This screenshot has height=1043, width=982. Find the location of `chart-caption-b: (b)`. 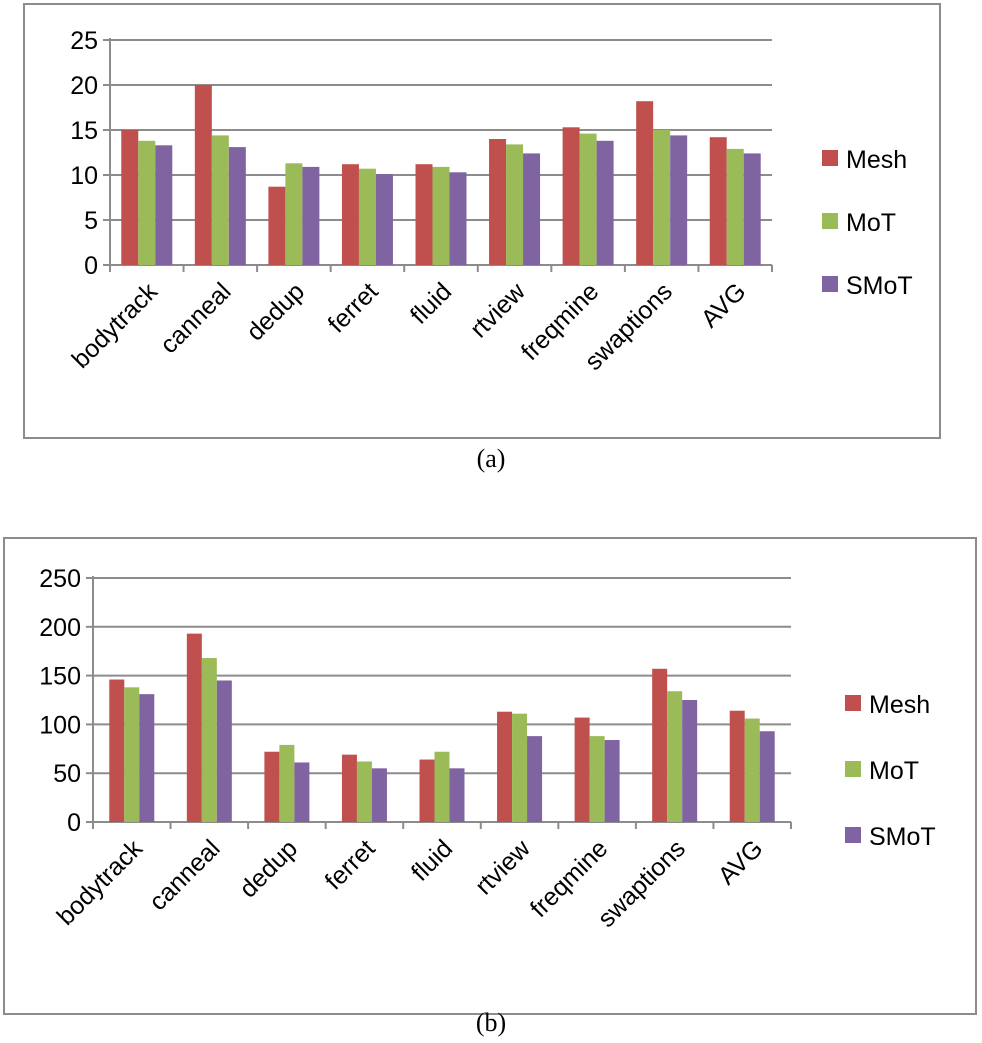

chart-caption-b: (b) is located at coordinates (491, 1022).